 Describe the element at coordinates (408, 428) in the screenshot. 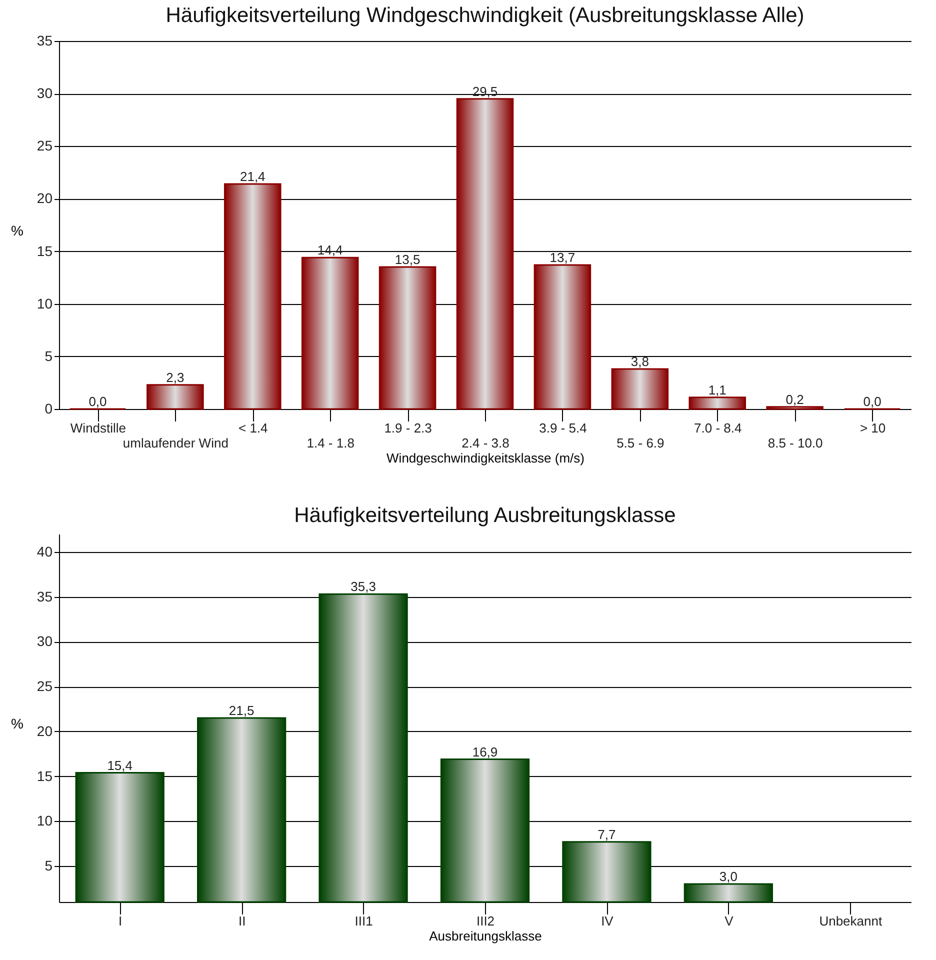

I see `x-tick-label: 1.9 - 2.3` at that location.